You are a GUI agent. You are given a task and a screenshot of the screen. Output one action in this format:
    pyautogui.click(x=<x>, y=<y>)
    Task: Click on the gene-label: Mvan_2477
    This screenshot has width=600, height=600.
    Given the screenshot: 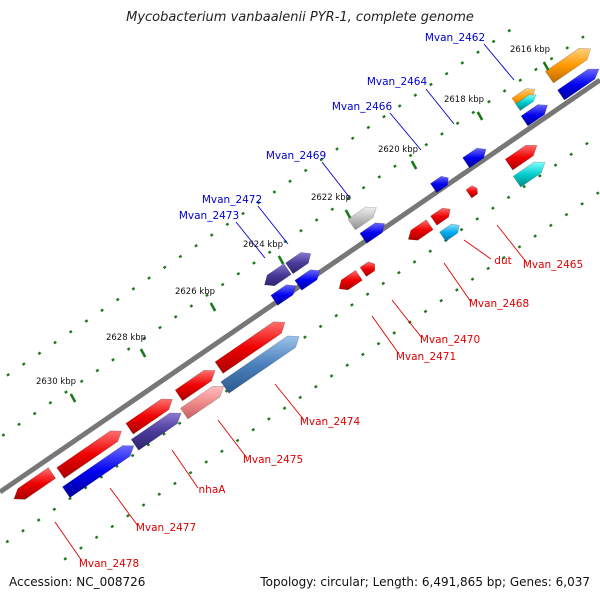 What is the action you would take?
    pyautogui.click(x=166, y=528)
    